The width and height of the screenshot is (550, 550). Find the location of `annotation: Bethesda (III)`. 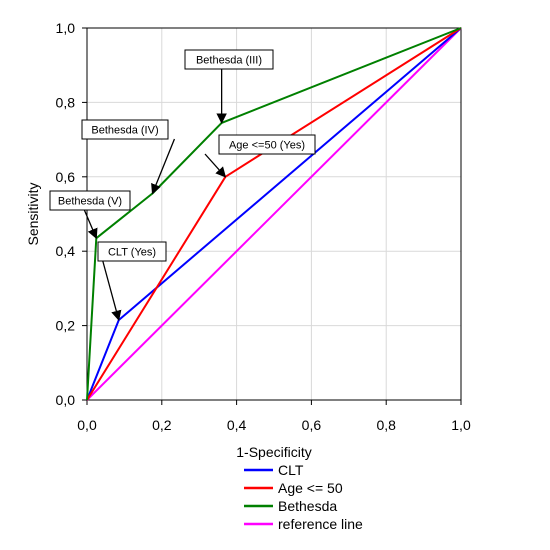

annotation: Bethesda (III) is located at coordinates (229, 86).